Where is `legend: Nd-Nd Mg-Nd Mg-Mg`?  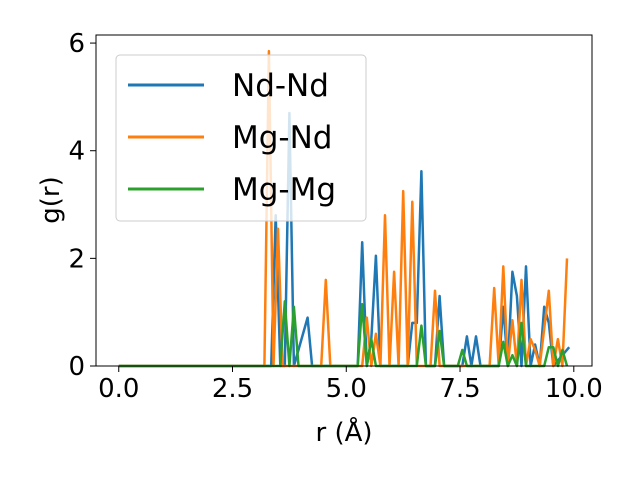 legend: Nd-Nd Mg-Nd Mg-Mg is located at coordinates (241, 138).